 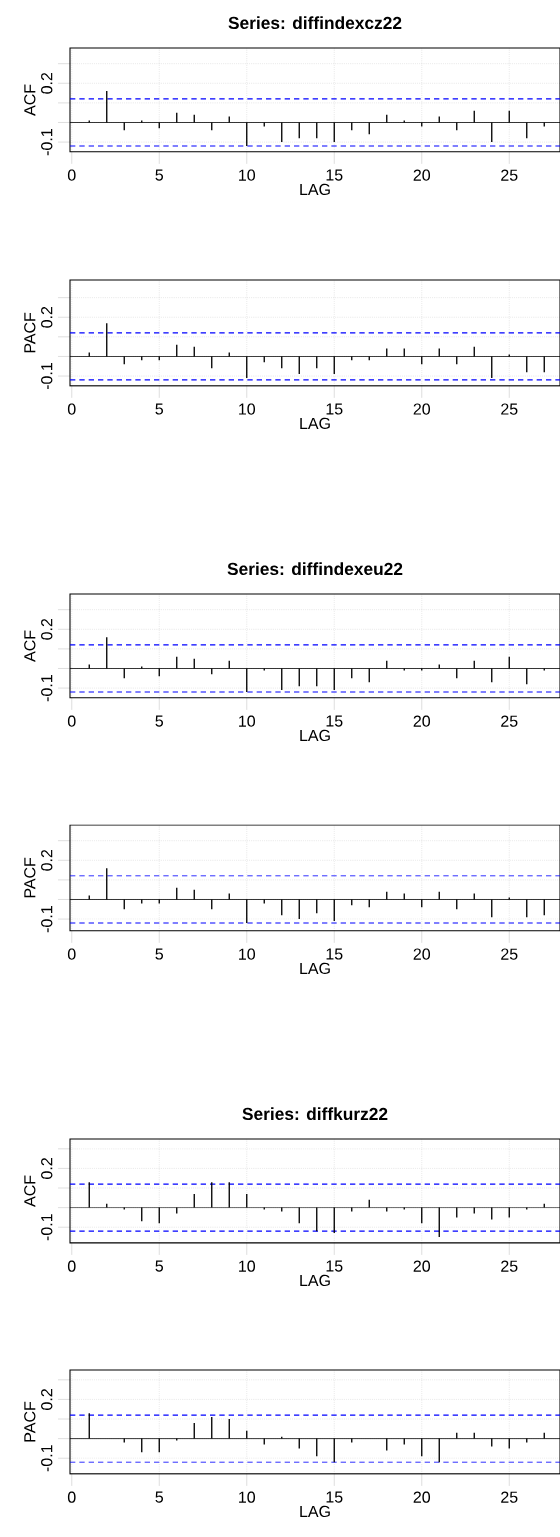 I want to click on chart-title: Series: diffindexcz22, so click(x=315, y=23).